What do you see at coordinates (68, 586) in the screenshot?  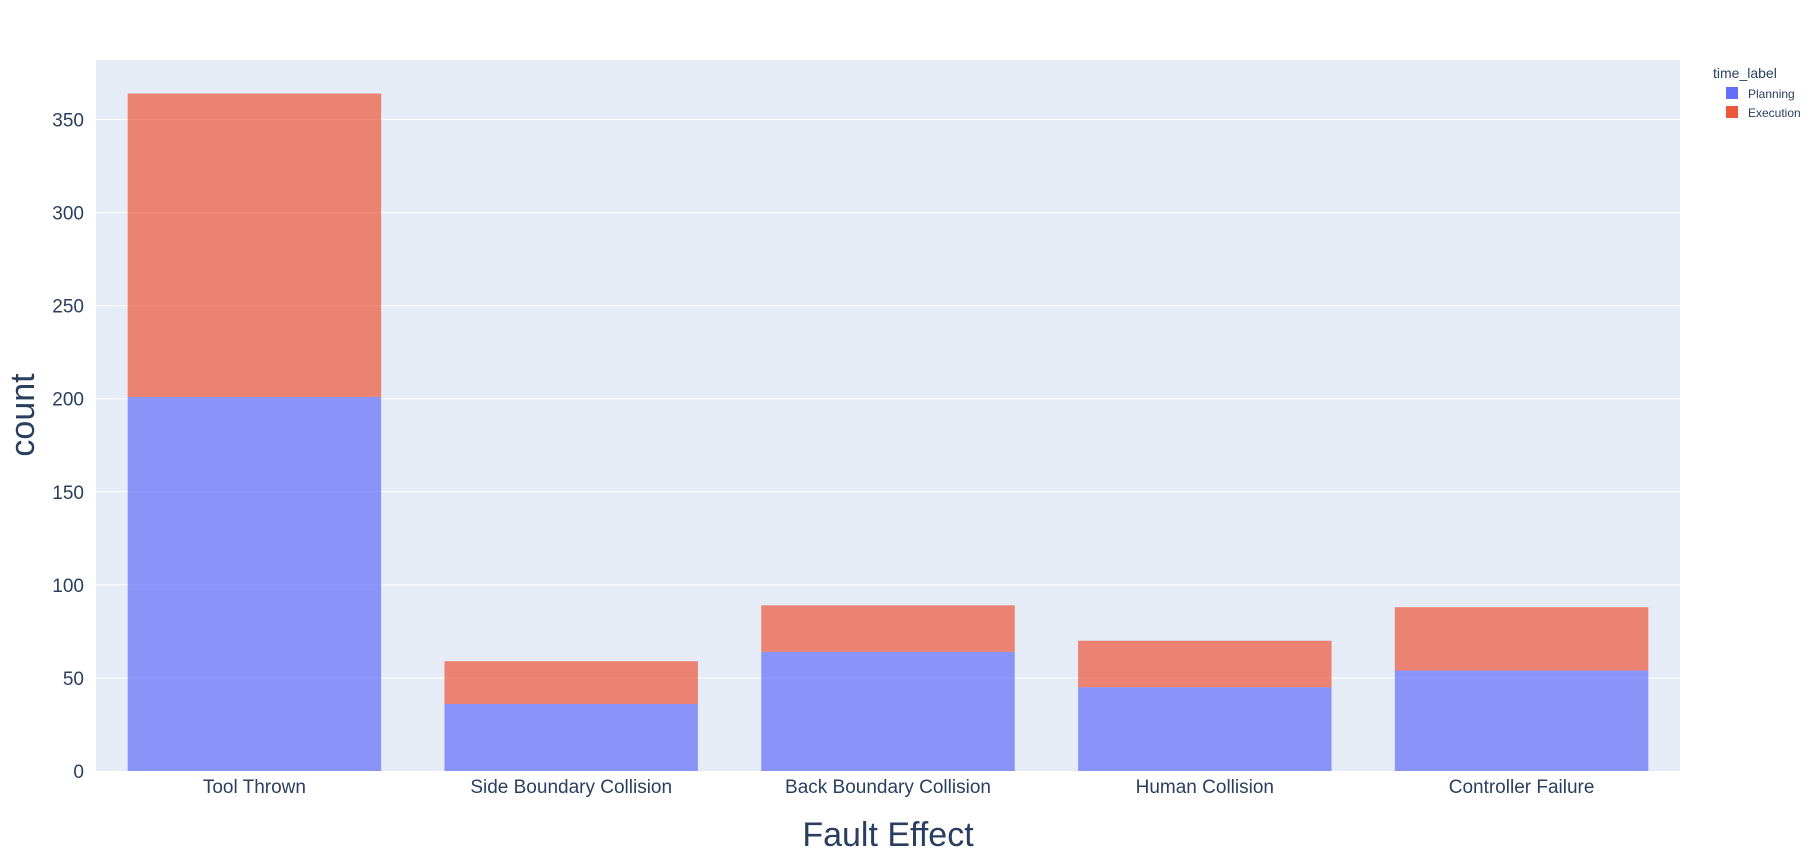 I see `y-tick-label: 100` at bounding box center [68, 586].